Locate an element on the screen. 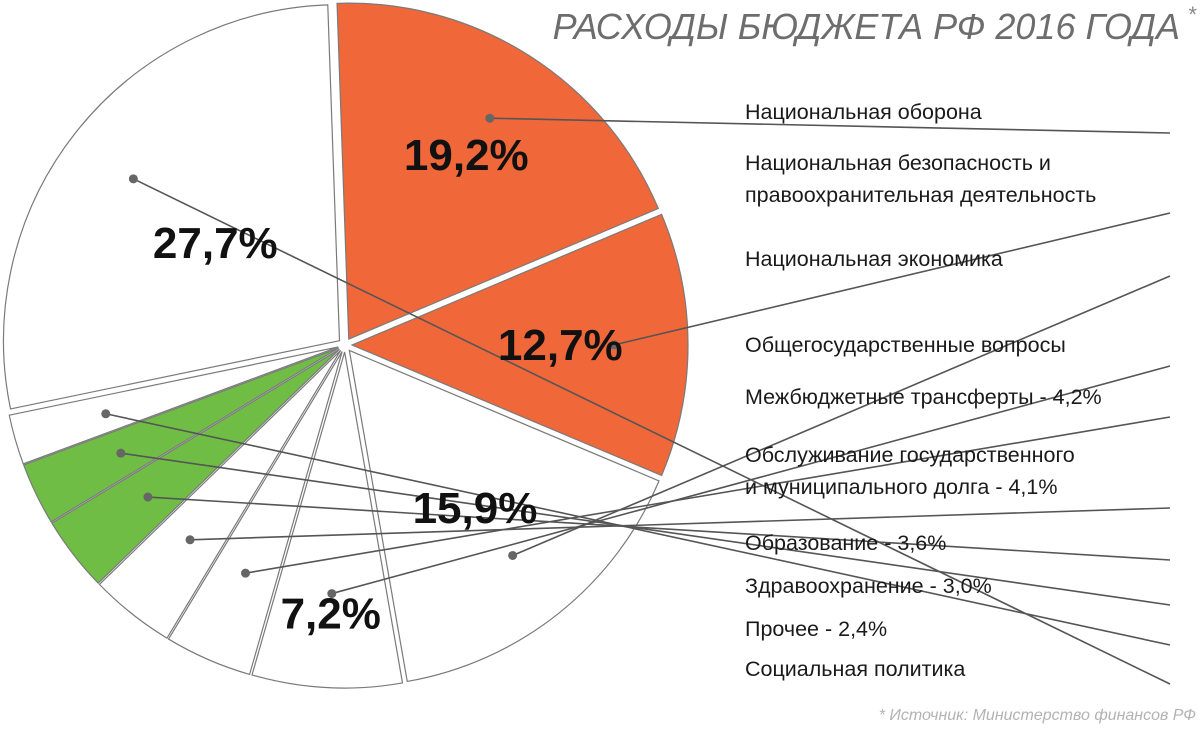 The height and width of the screenshot is (729, 1200). legend-label: Обслуживание государственного is located at coordinates (910, 455).